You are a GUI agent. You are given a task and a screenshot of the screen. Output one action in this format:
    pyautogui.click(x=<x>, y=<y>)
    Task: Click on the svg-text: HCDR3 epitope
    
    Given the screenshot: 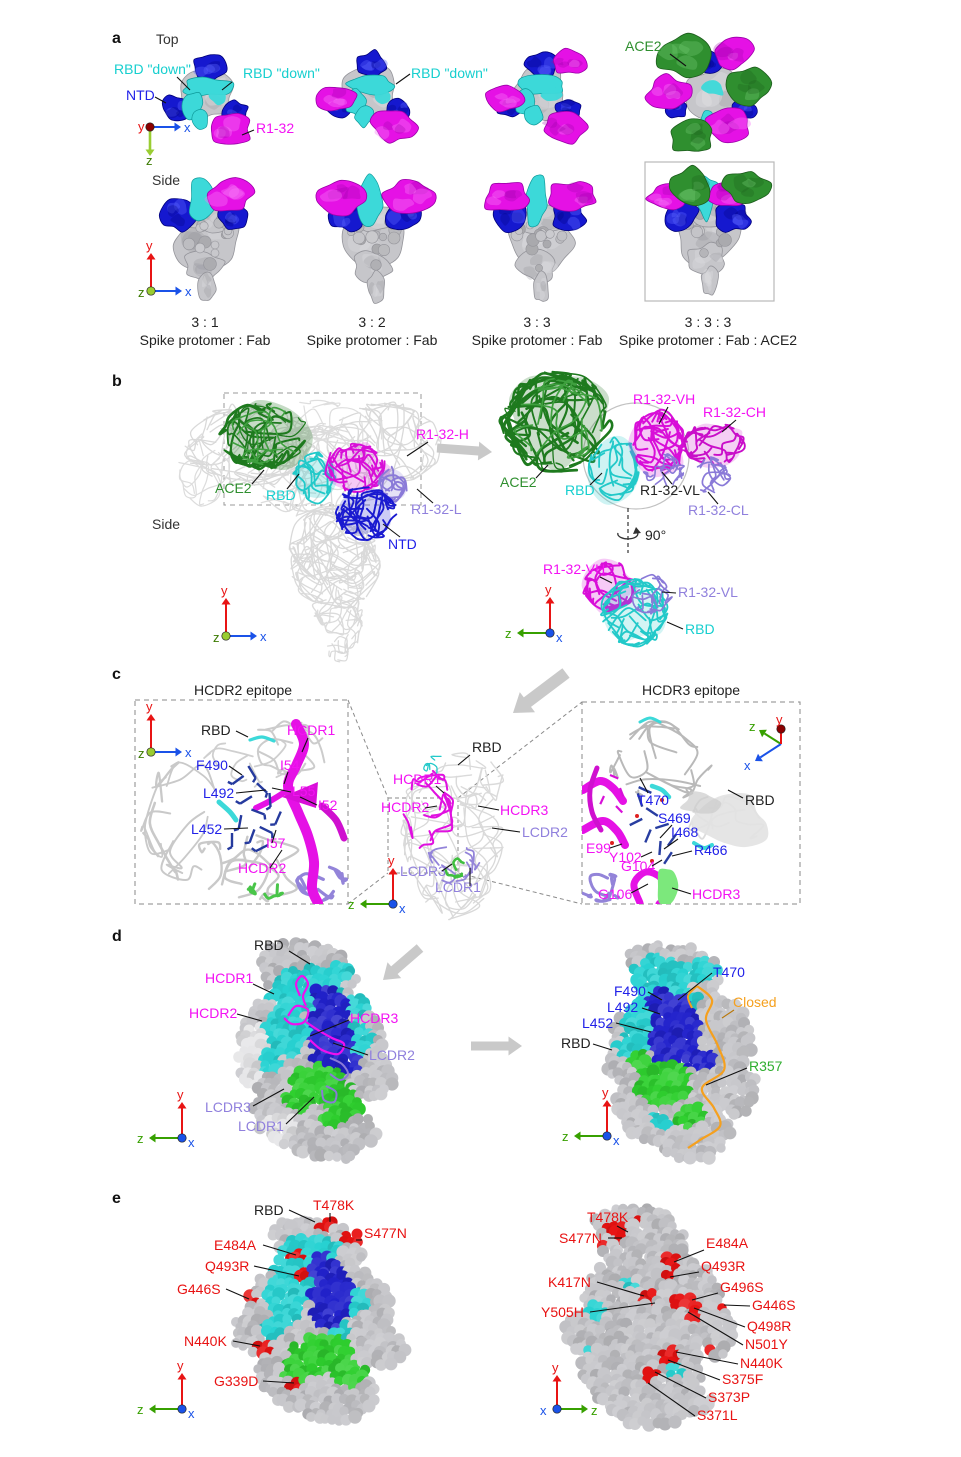 What is the action you would take?
    pyautogui.click(x=691, y=690)
    